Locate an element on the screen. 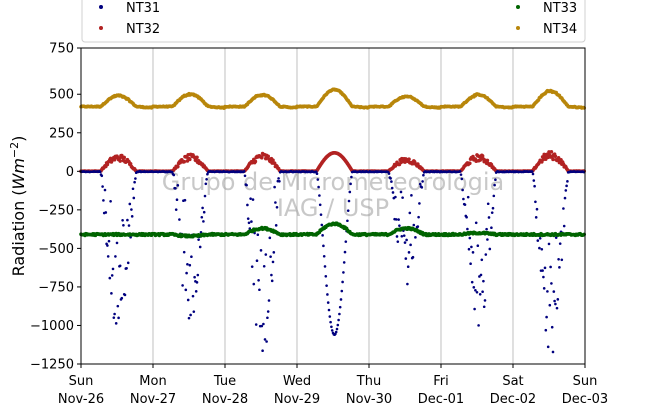 The image size is (650, 409). x-tick-label-day: Thu is located at coordinates (368, 381).